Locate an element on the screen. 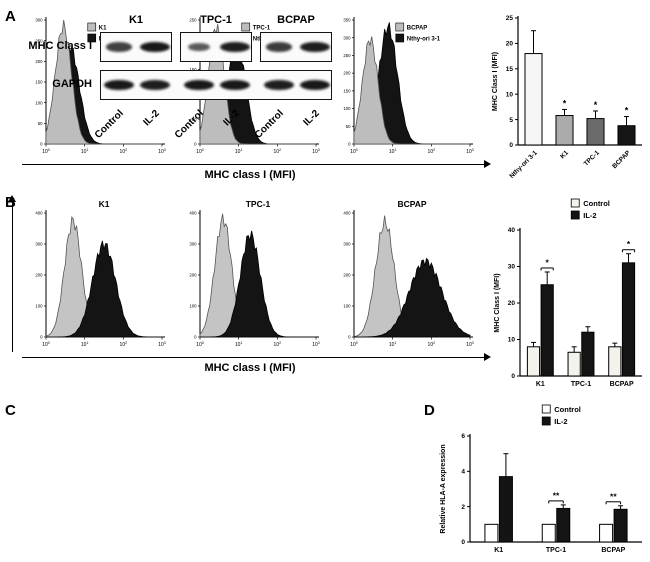 This screenshot has width=650, height=562. panel-a-label: A is located at coordinates (10, 16).